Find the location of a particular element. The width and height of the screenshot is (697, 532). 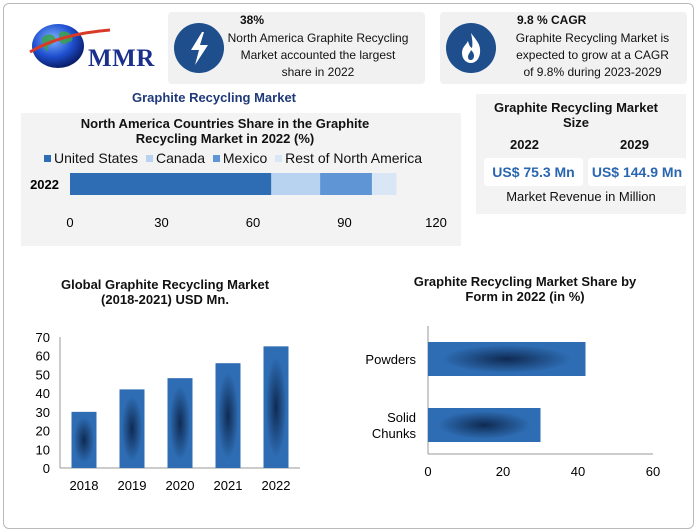

x-tick-label-1: 30 is located at coordinates (161, 222).